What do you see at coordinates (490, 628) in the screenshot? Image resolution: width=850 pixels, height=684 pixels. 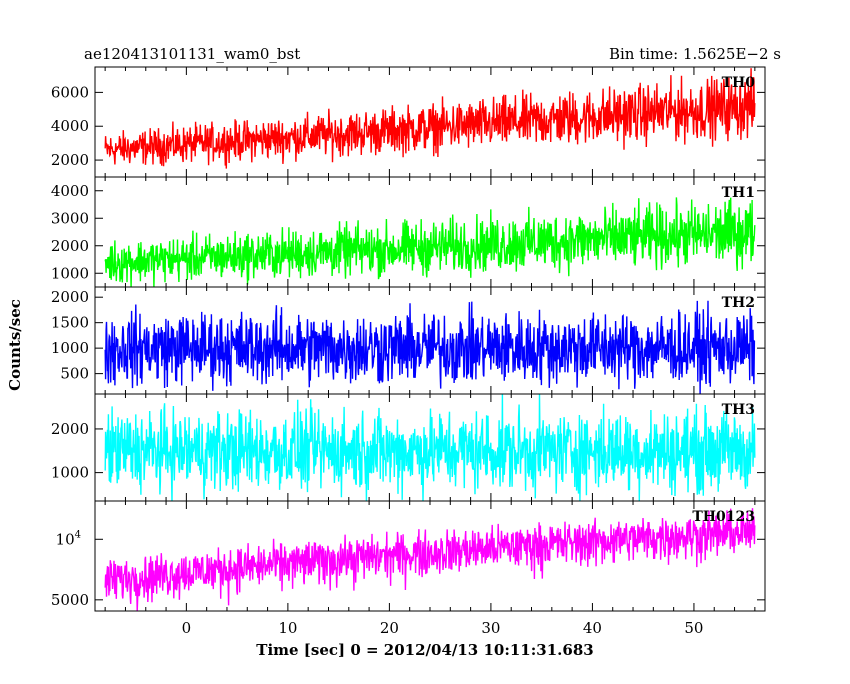 I see `x-tick-label: 30` at bounding box center [490, 628].